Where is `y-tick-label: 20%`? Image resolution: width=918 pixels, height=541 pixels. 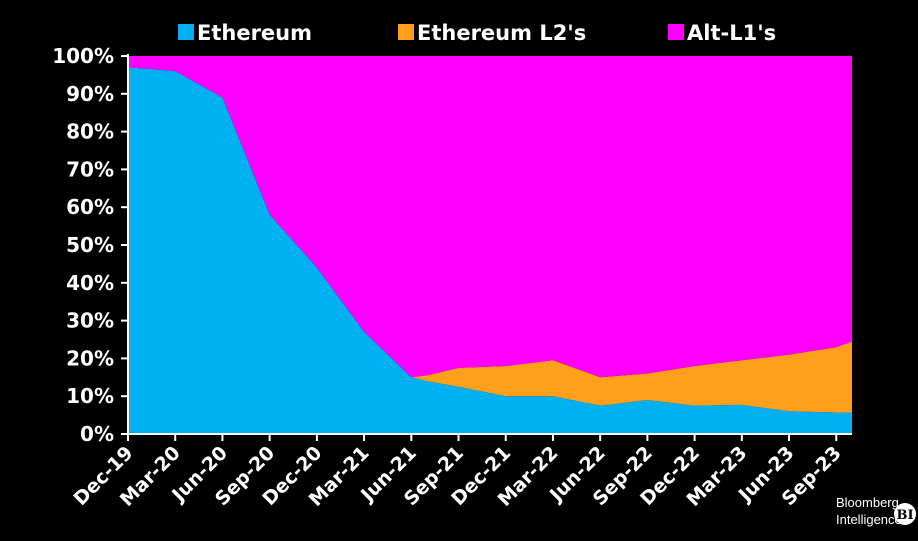
y-tick-label: 20% is located at coordinates (90, 358).